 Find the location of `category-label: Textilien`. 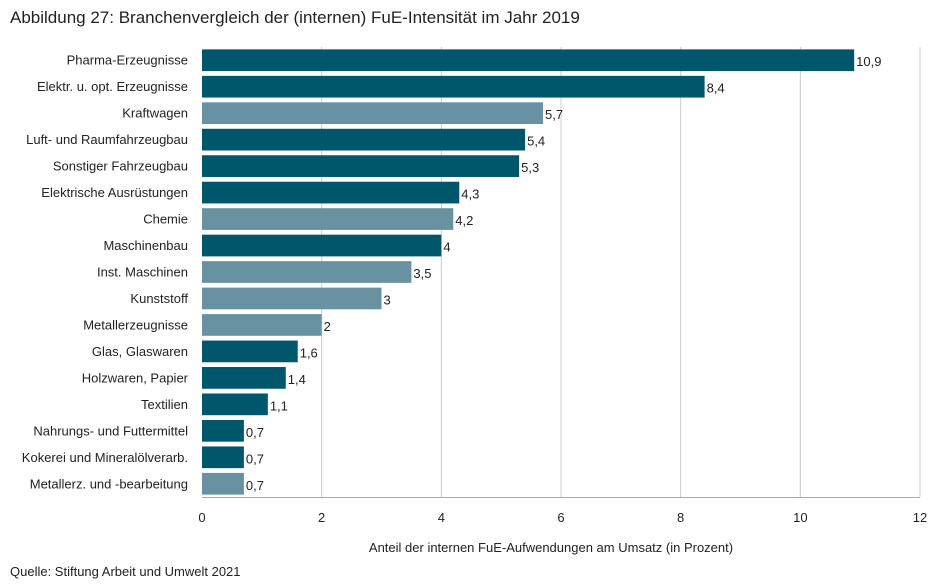

category-label: Textilien is located at coordinates (164, 404).